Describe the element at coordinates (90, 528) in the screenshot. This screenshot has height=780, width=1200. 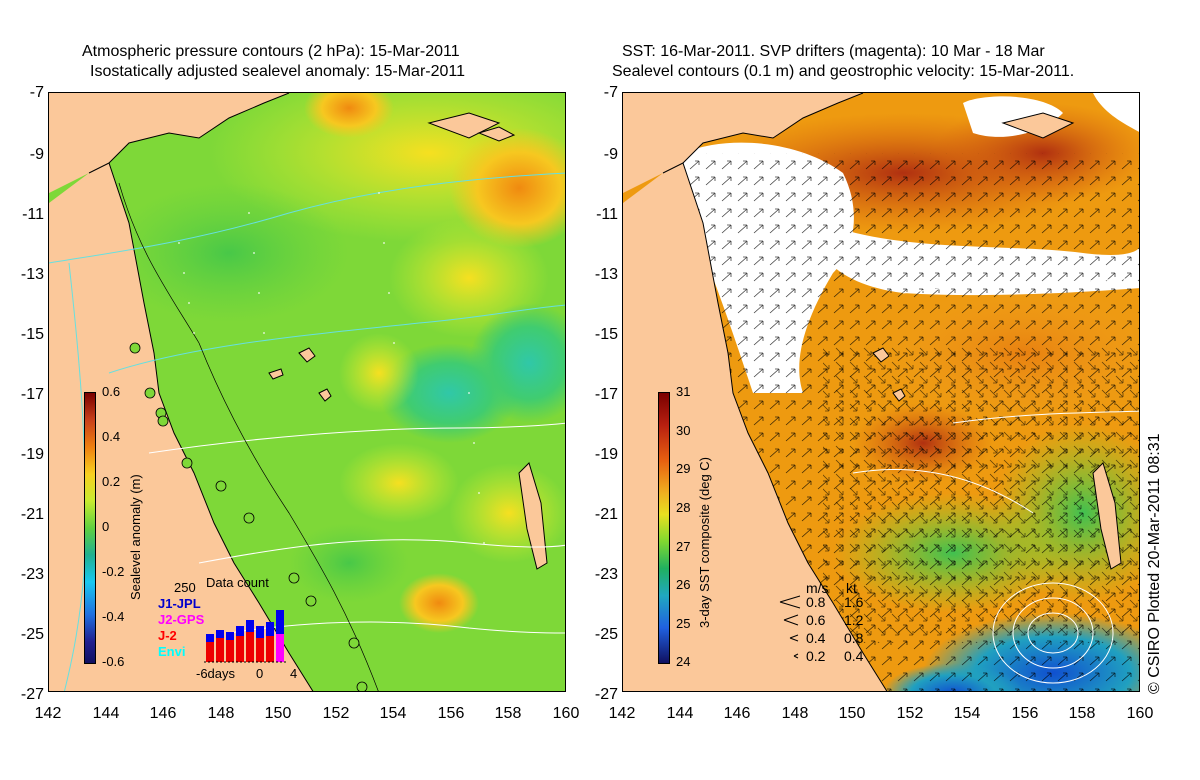
I see `sealevel-colorbar` at that location.